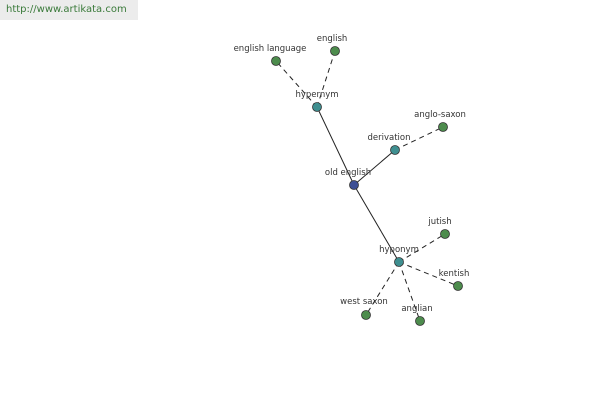  I want to click on site-url: http://www.artikata.com, so click(66, 9).